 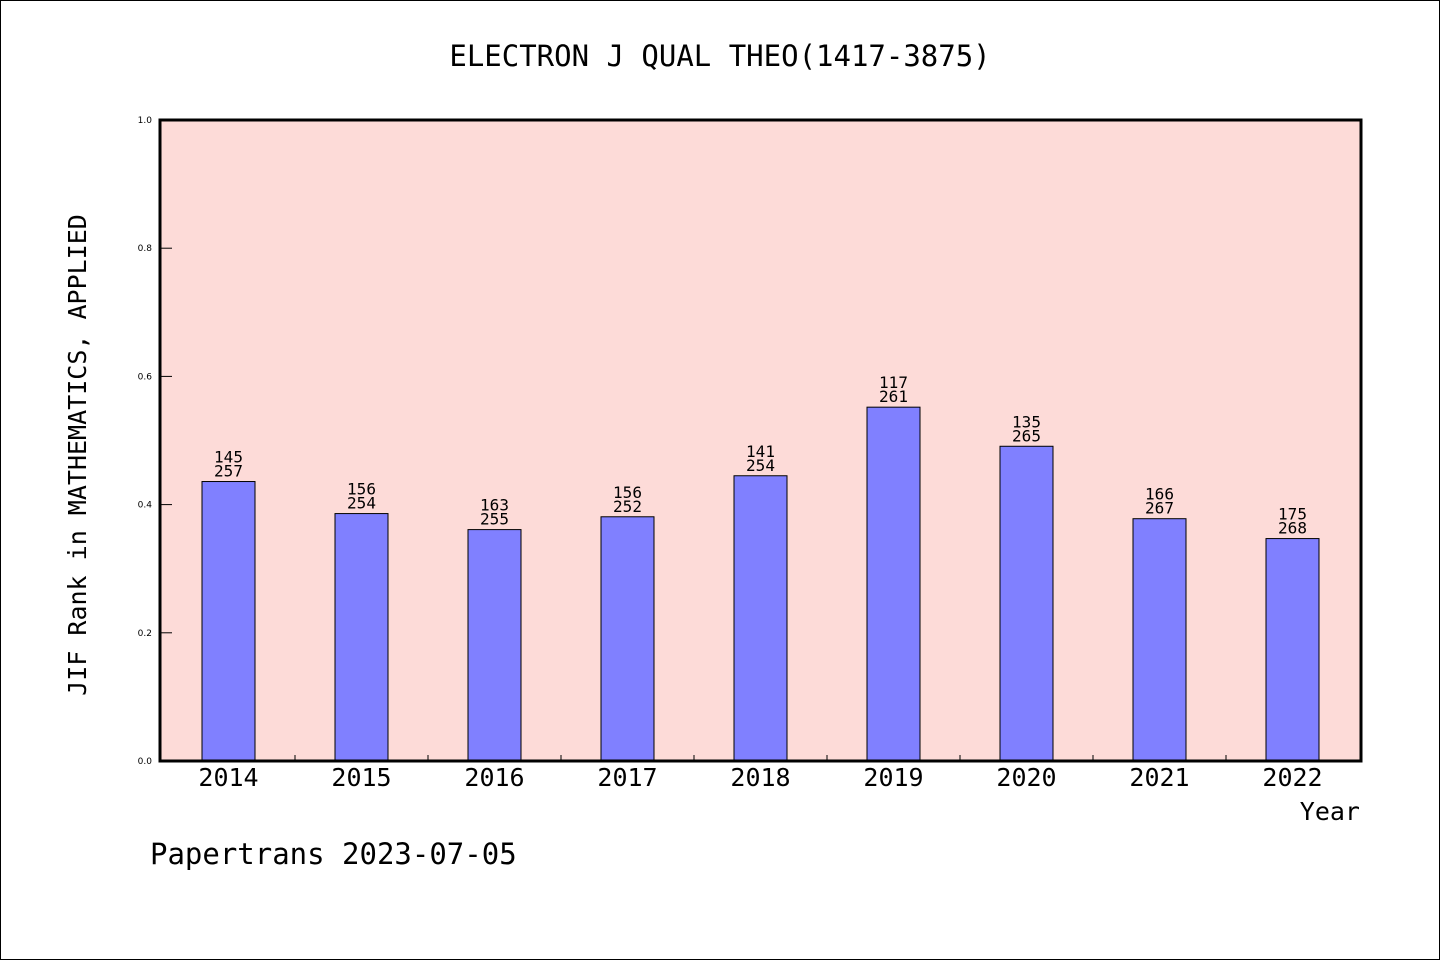 I want to click on x-tick-label: 2018, so click(x=760, y=777).